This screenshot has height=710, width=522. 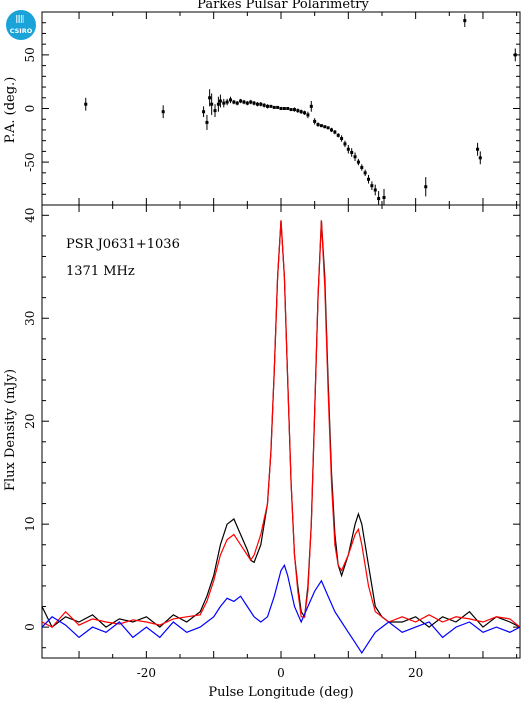 I want to click on logo-bars-icon: |||||, so click(x=20, y=18).